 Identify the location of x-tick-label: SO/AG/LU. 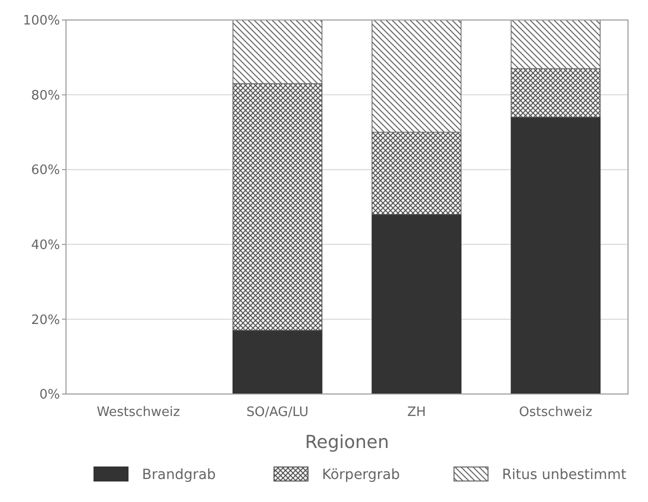
(277, 412).